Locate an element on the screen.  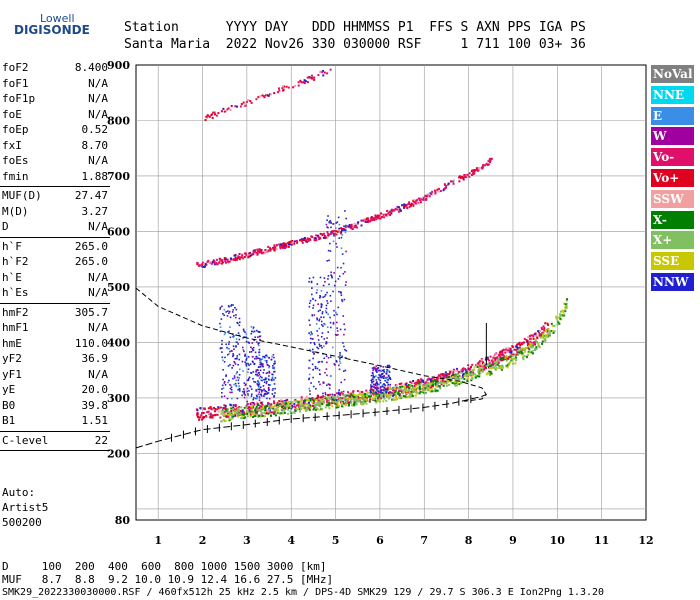
param-separator is located at coordinates (55, 237).